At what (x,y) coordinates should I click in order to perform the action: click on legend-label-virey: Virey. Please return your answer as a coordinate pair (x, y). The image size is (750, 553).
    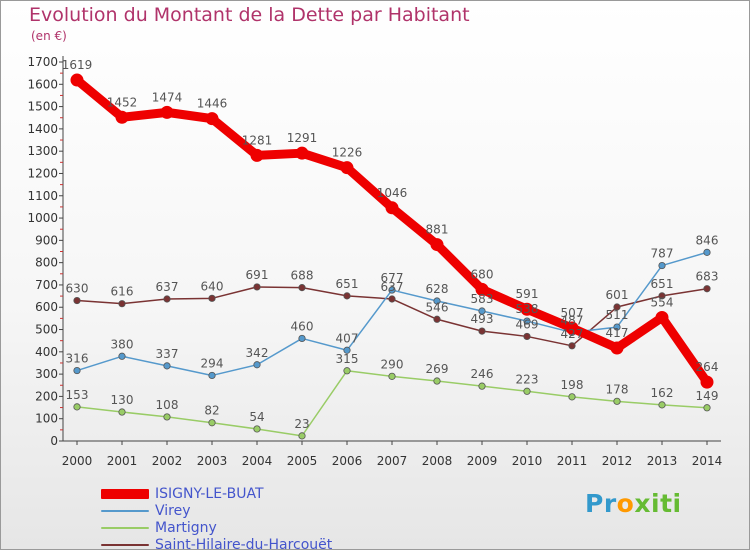
    Looking at the image, I should click on (173, 510).